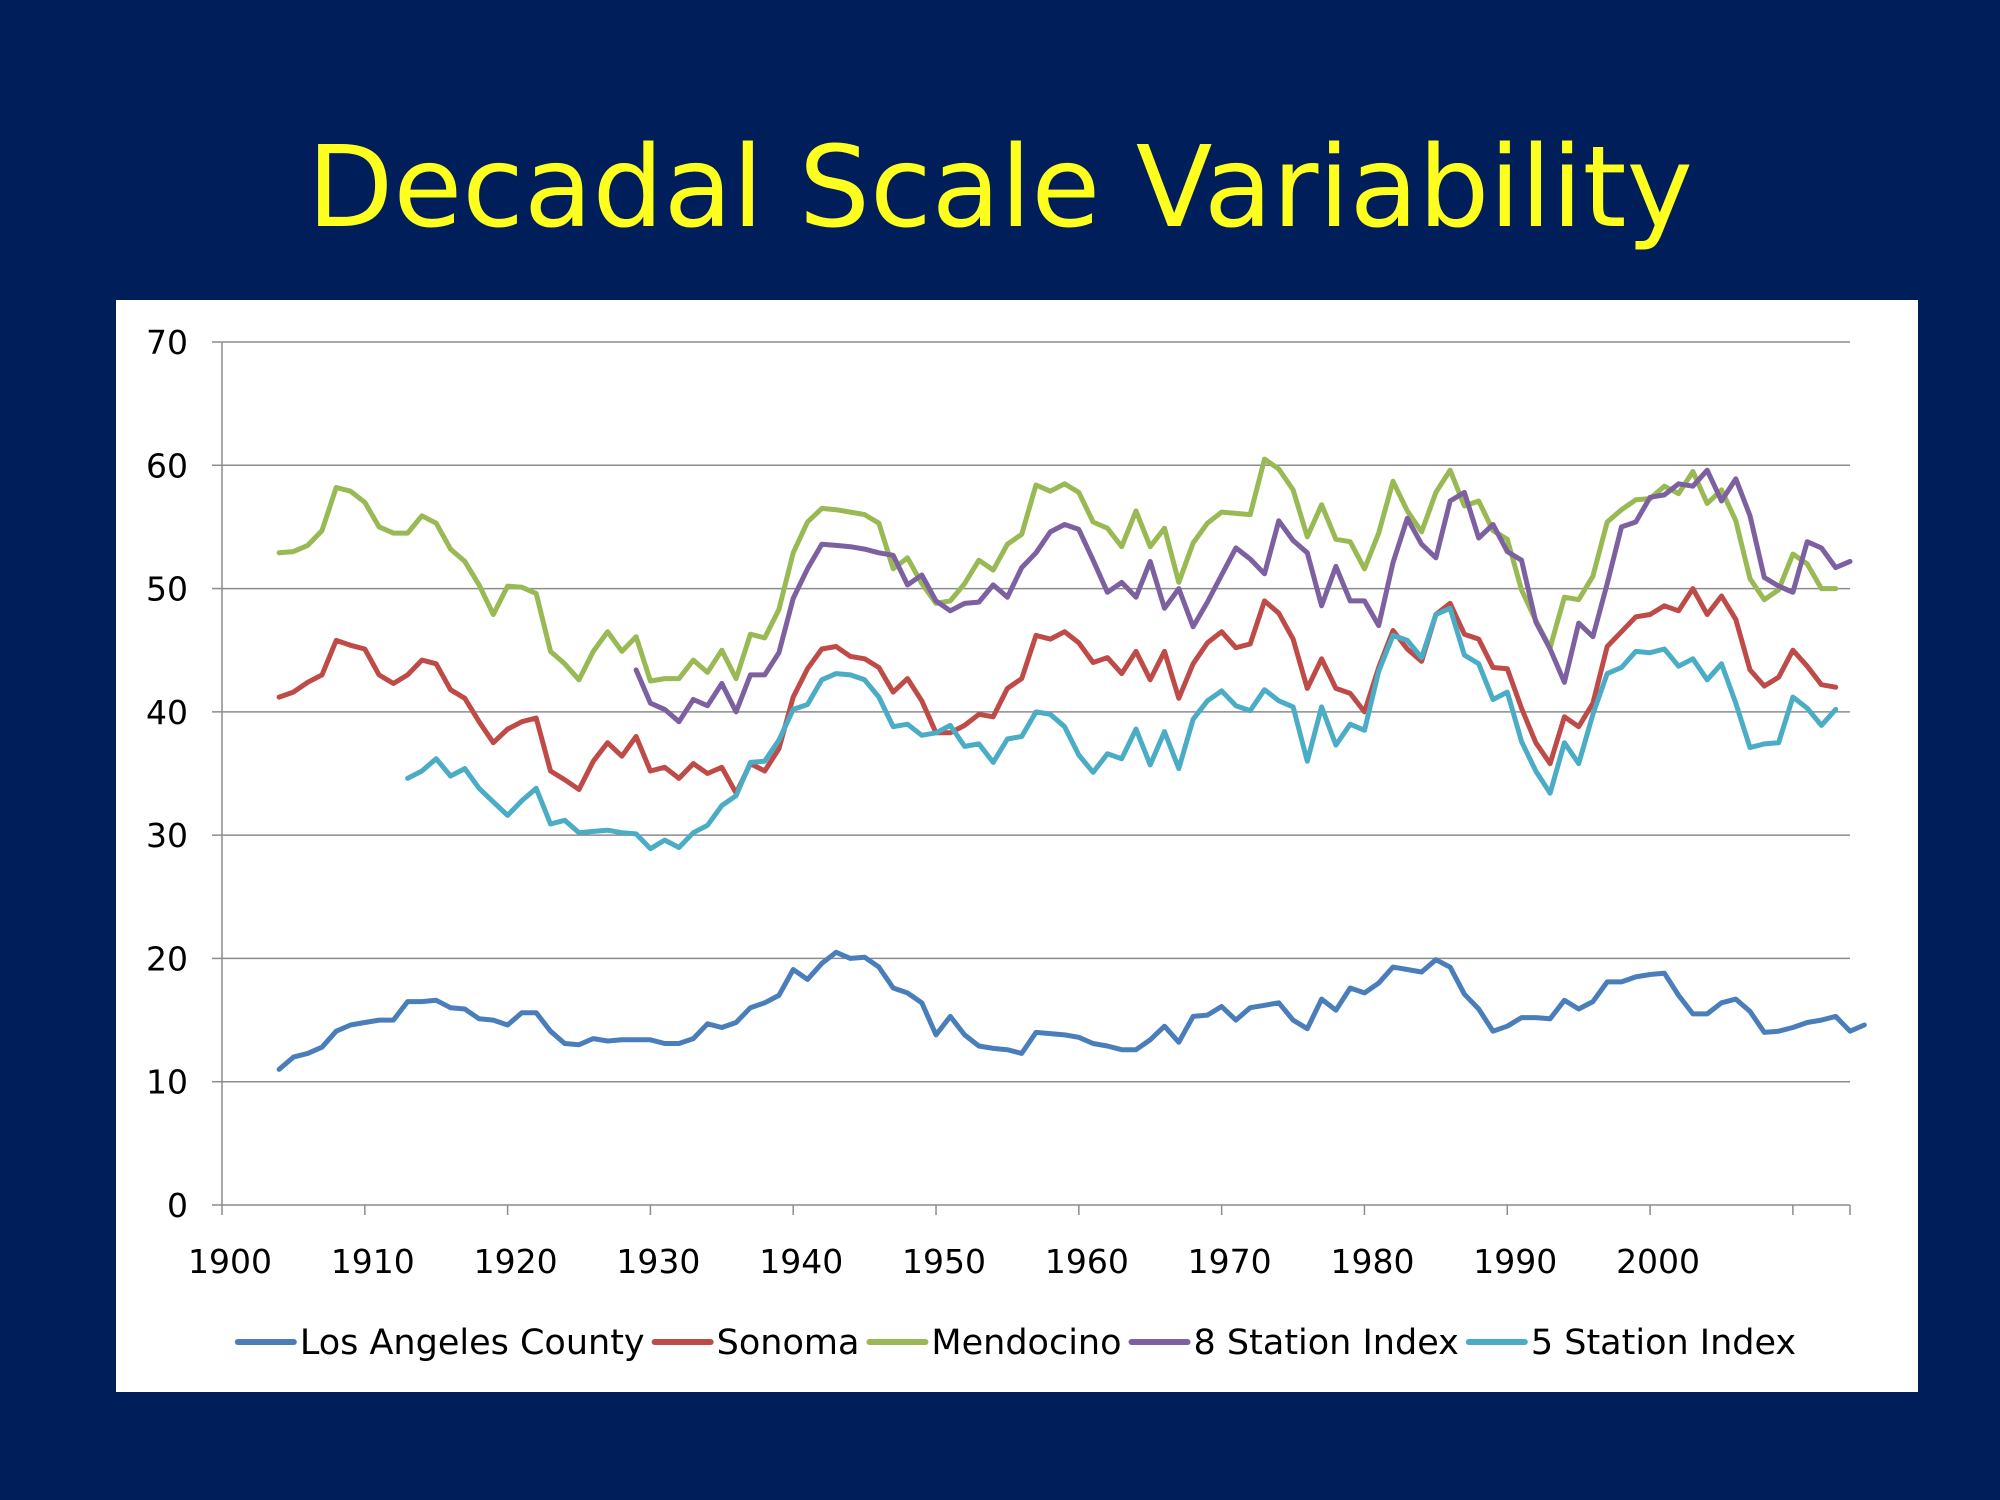  I want to click on xtick-label-1950: 1950, so click(944, 1261).